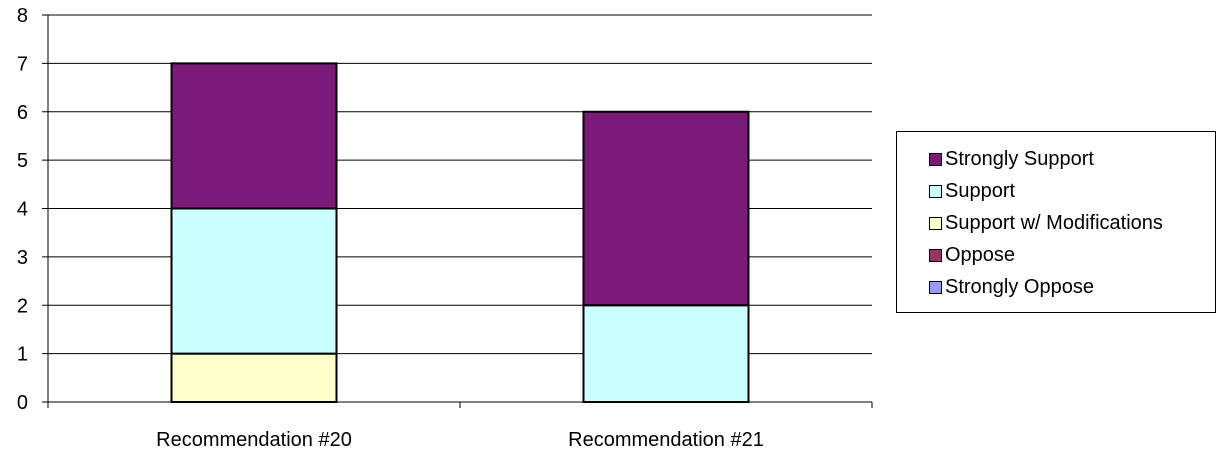 This screenshot has height=461, width=1219. What do you see at coordinates (22, 258) in the screenshot?
I see `y-tick-label: 3` at bounding box center [22, 258].